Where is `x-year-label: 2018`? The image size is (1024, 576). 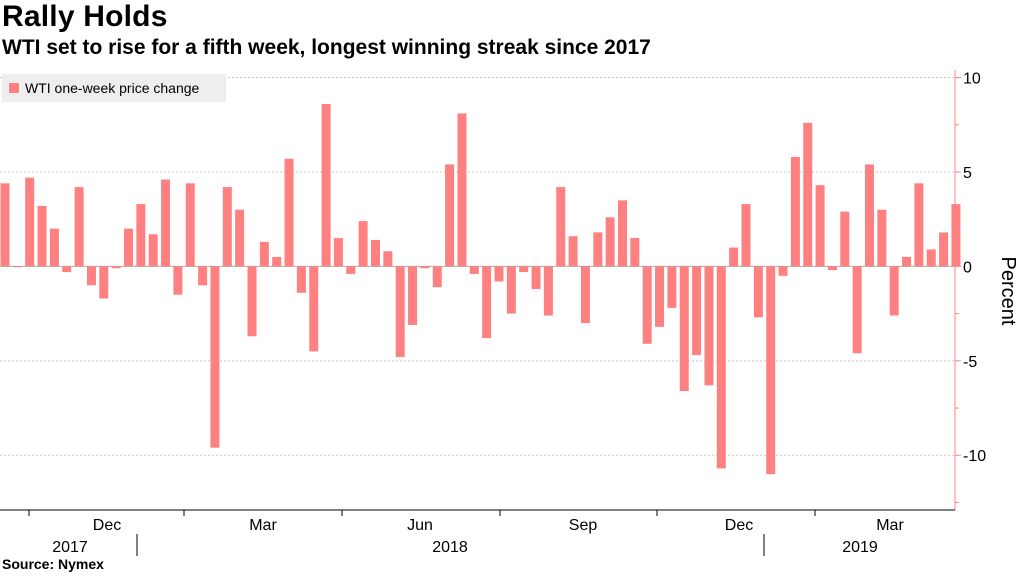
x-year-label: 2018 is located at coordinates (450, 547).